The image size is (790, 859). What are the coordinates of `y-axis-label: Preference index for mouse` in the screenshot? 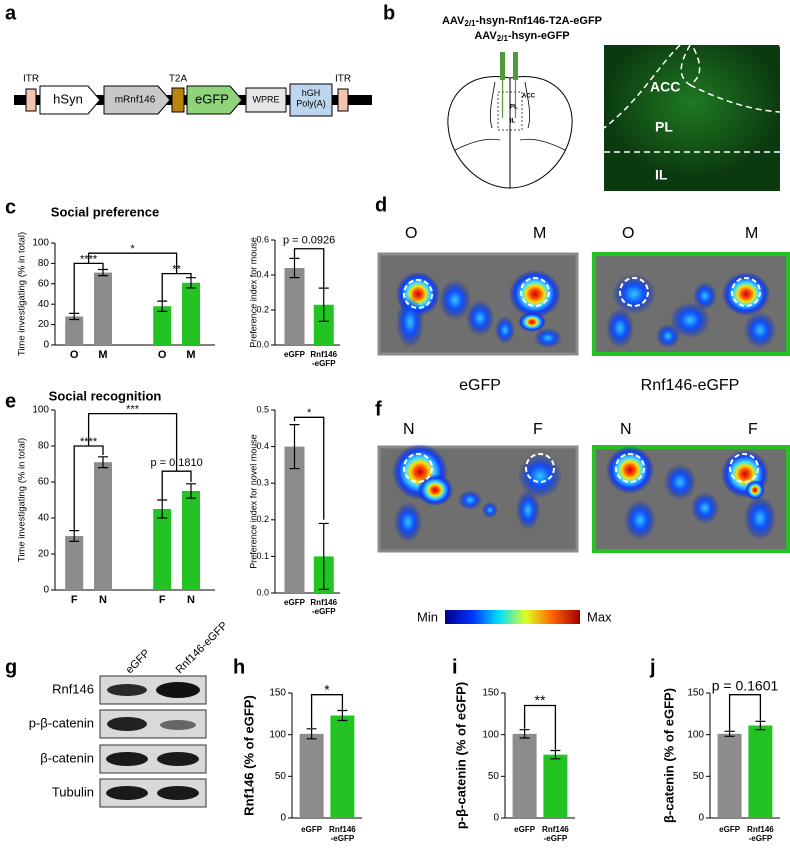 It's located at (253, 292).